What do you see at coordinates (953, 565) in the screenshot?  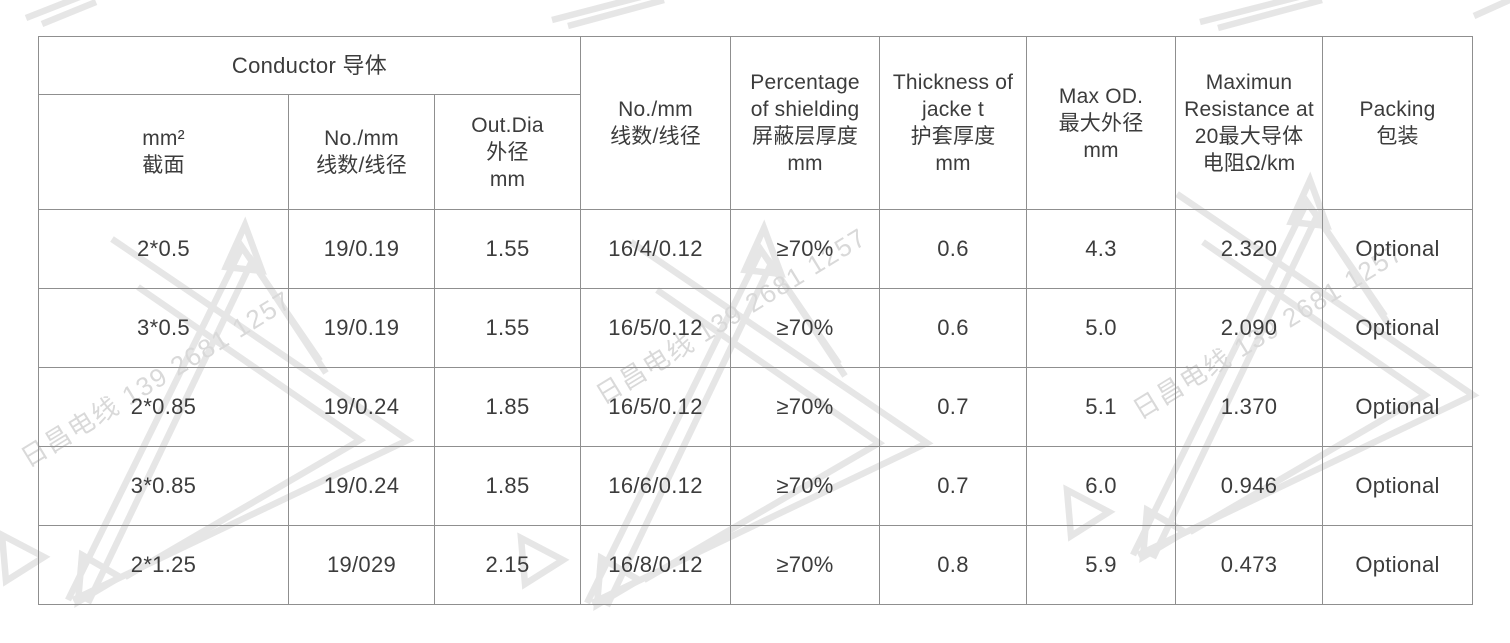 I see `table-cell: 0.8` at bounding box center [953, 565].